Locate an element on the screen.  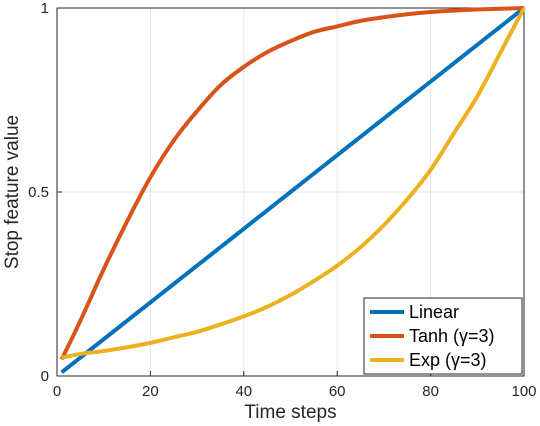
x-tick-label: 80 is located at coordinates (430, 391).